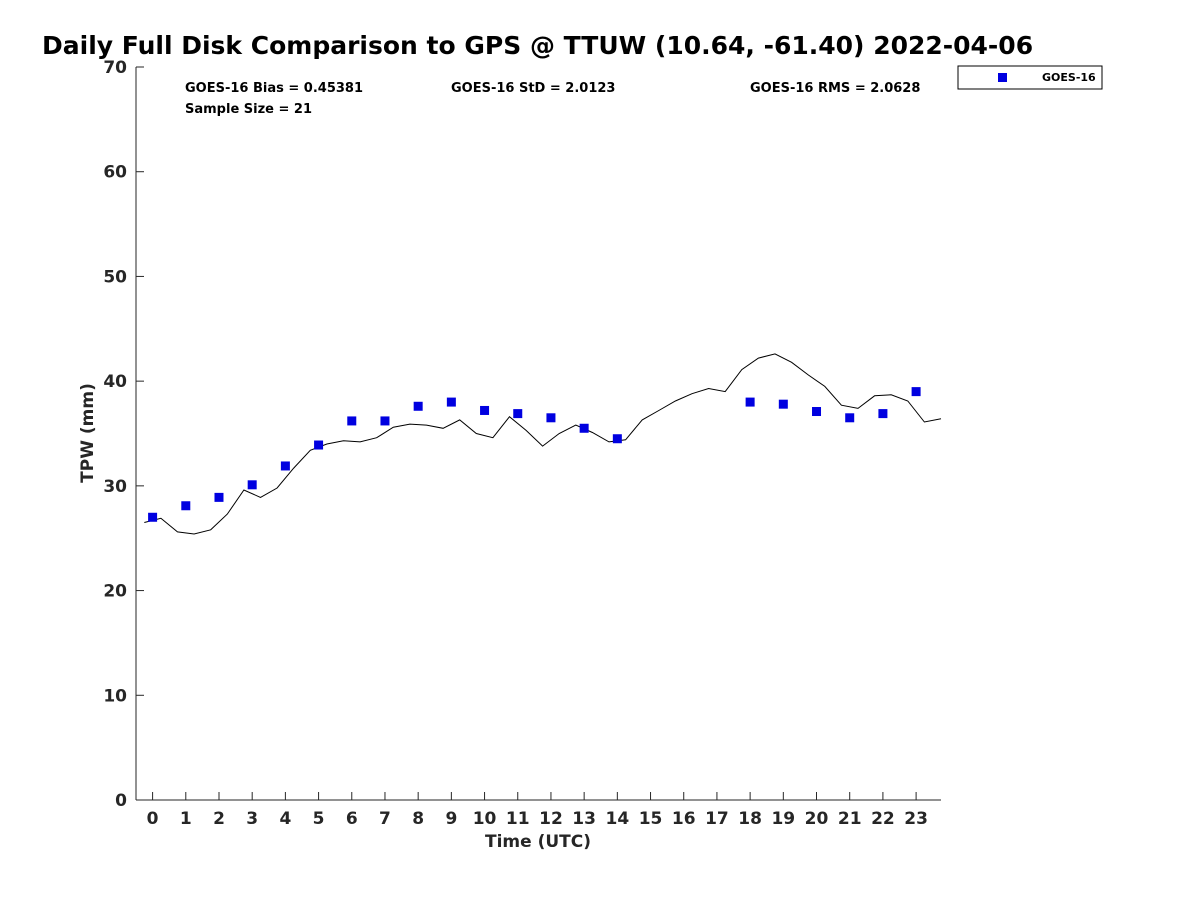  I want to click on x-tick-label: 21, so click(850, 819).